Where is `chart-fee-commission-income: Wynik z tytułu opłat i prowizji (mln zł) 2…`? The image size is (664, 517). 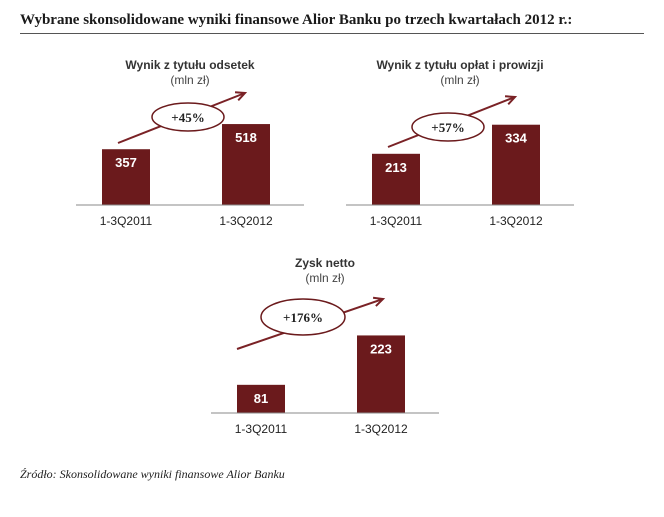
chart-fee-commission-income: Wynik z tytułu opłat i prowizji (mln zł) 2… is located at coordinates (460, 147).